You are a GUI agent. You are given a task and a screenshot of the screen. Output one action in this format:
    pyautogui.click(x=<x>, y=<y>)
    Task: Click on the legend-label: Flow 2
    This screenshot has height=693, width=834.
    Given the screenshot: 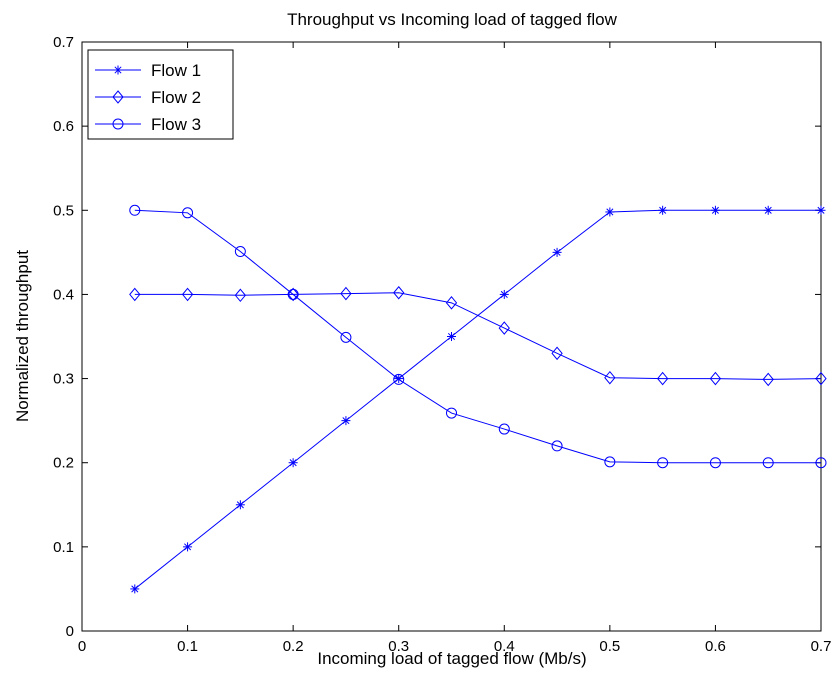 What is the action you would take?
    pyautogui.click(x=176, y=97)
    